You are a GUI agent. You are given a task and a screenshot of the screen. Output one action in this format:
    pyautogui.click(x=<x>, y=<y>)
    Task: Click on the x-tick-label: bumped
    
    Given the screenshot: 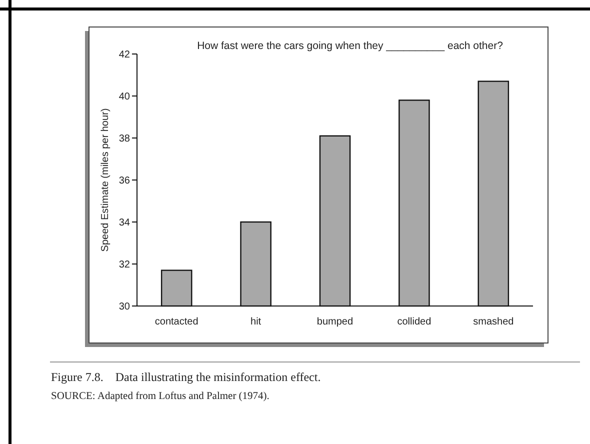 What is the action you would take?
    pyautogui.click(x=335, y=322)
    